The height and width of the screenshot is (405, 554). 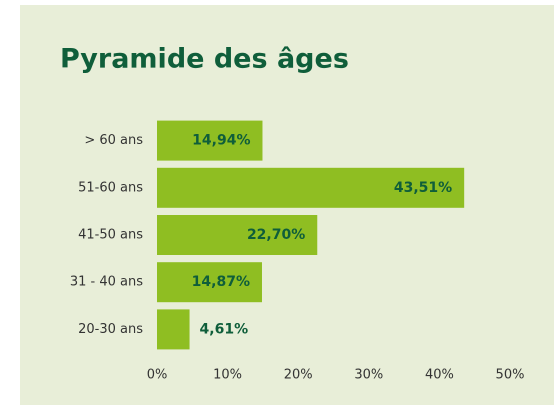 What do you see at coordinates (227, 375) in the screenshot?
I see `x-tick-label: 10%` at bounding box center [227, 375].